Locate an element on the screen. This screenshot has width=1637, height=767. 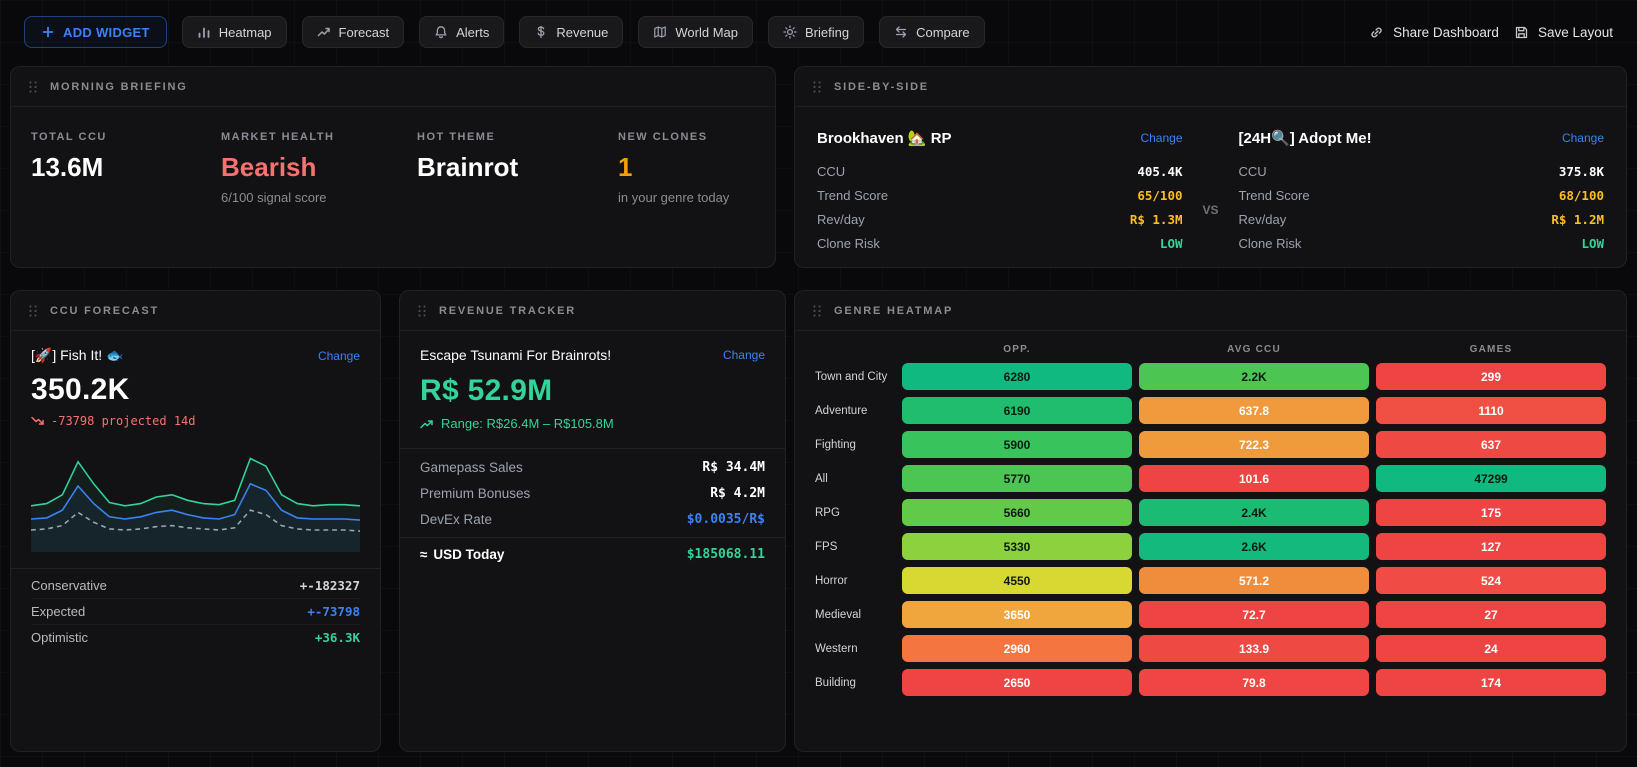
heatmap-cell: 524 is located at coordinates (1491, 580).